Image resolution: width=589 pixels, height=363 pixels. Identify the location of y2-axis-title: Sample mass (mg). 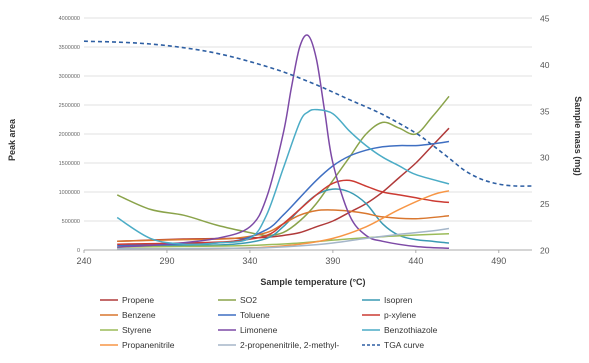
(578, 136).